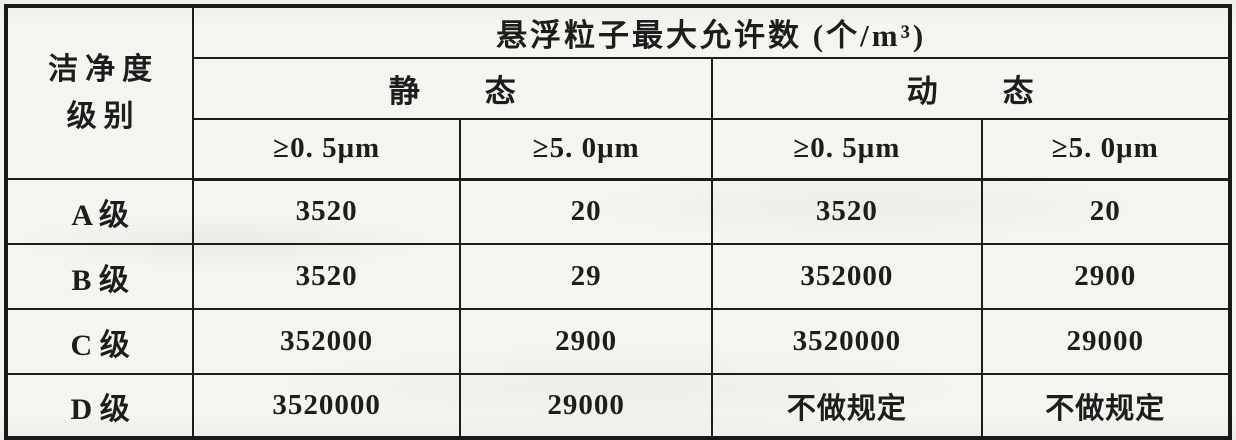 The height and width of the screenshot is (440, 1236). Describe the element at coordinates (711, 32) in the screenshot. I see `table-title-cell: 悬浮粒子最大允许数 (个/m³)` at that location.